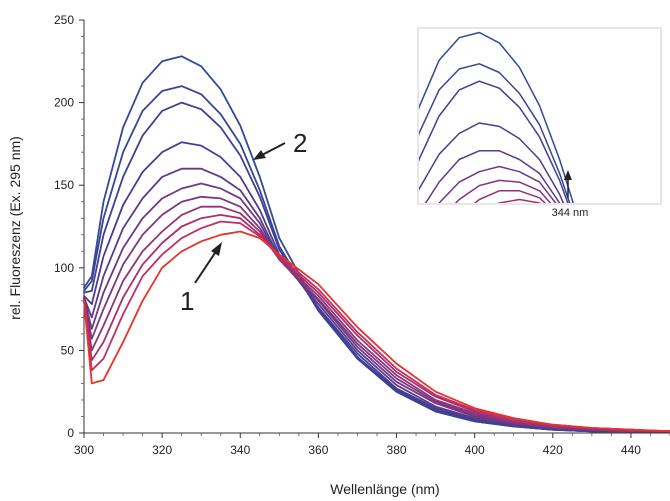 The width and height of the screenshot is (670, 501). What do you see at coordinates (475, 450) in the screenshot?
I see `x-tick-label: 400` at bounding box center [475, 450].